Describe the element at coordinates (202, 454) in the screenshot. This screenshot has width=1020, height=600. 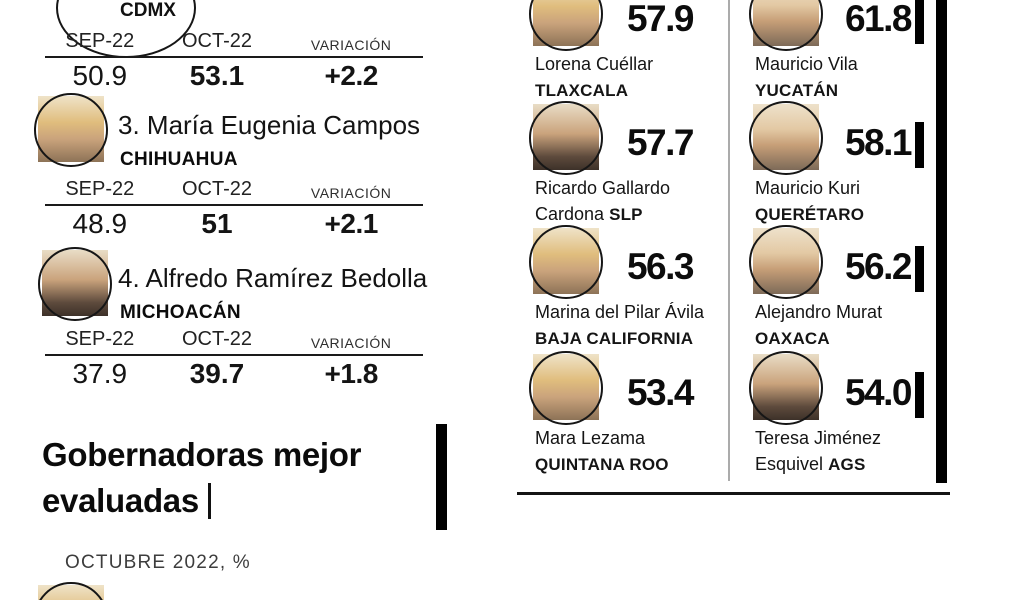
I see `section-title-line1: Gobernadoras mejor` at that location.